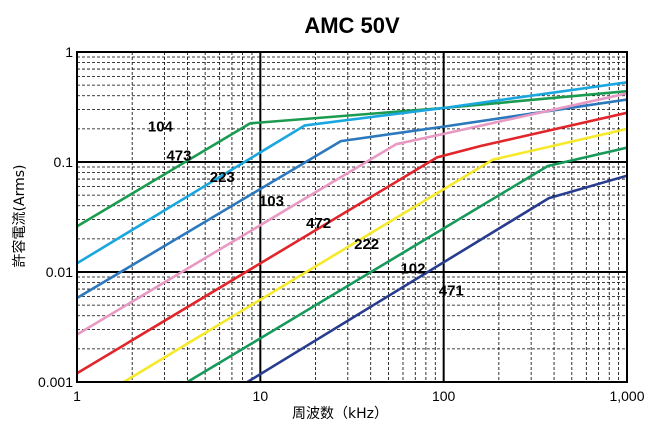 The width and height of the screenshot is (649, 430). What do you see at coordinates (59, 272) in the screenshot?
I see `y-tick-label: 0.01` at bounding box center [59, 272].